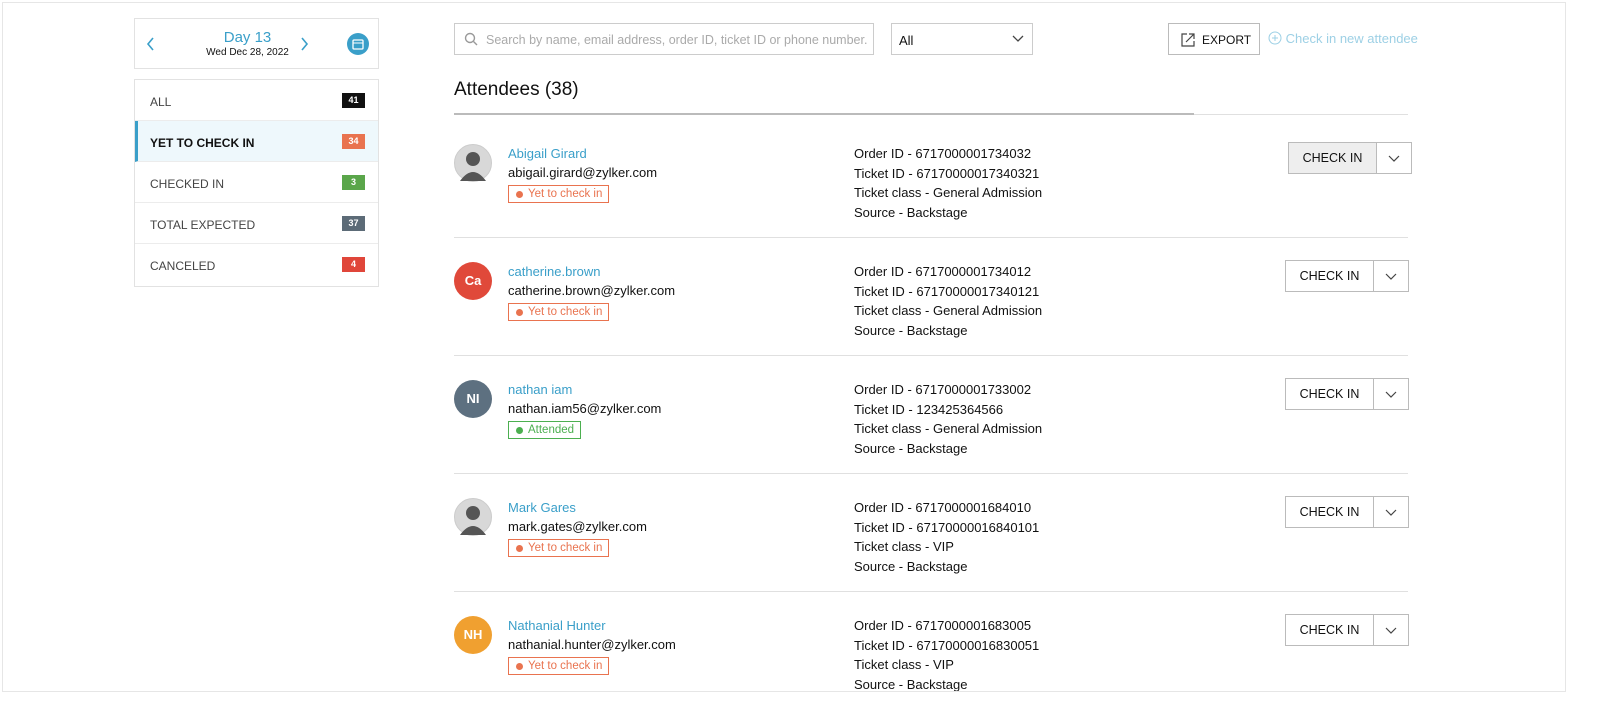  I want to click on attendee-email: abigail.girard@zylker.com, so click(583, 172).